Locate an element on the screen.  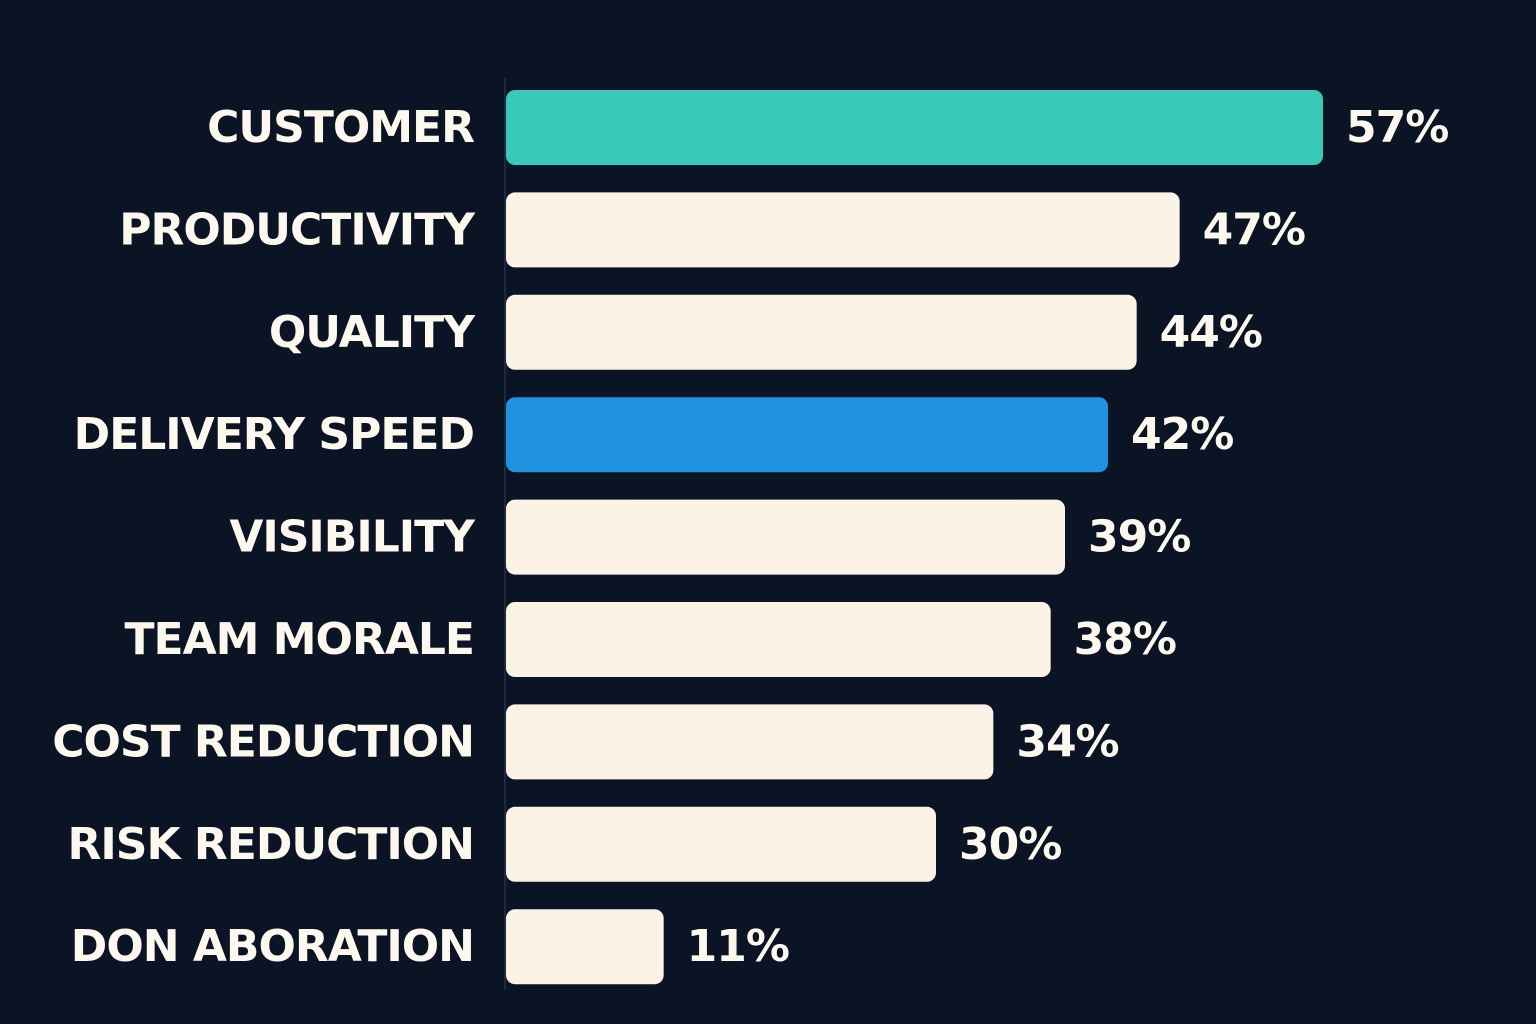
value-label: 30% is located at coordinates (1010, 844).